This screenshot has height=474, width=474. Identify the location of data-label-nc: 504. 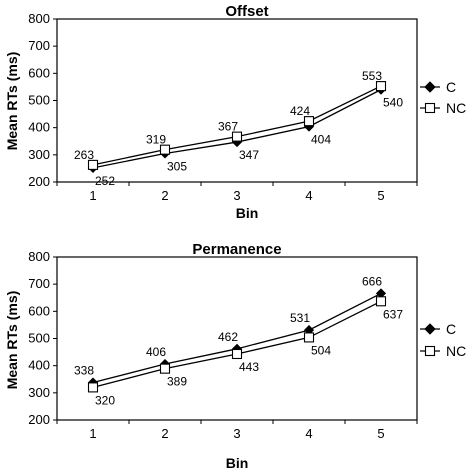
(321, 350).